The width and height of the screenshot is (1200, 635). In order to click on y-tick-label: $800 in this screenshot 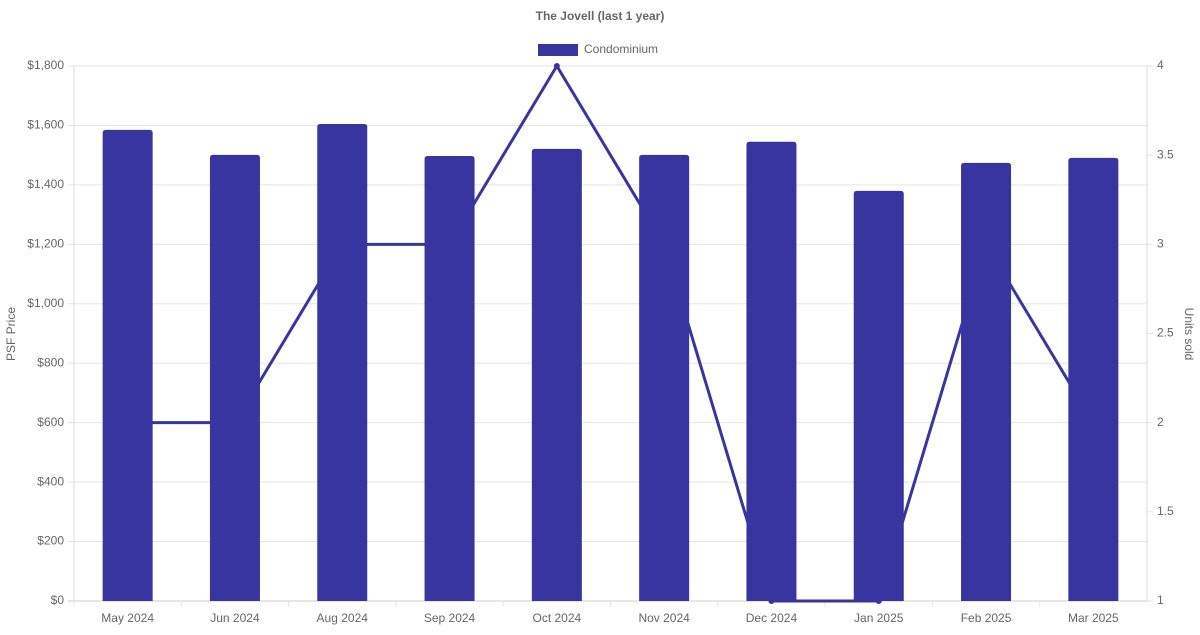, I will do `click(50, 362)`.